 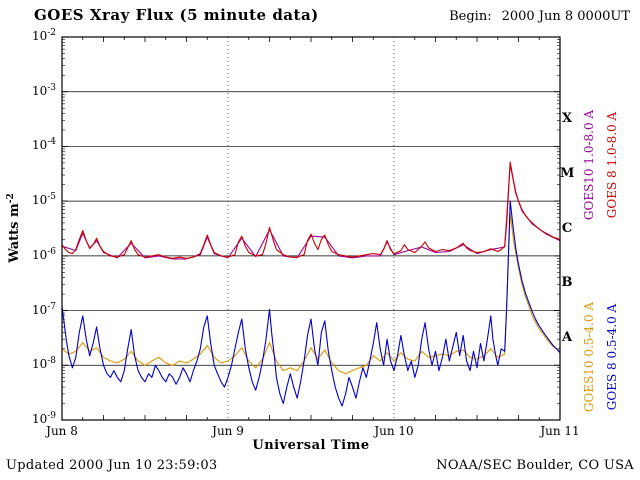 What do you see at coordinates (43, 90) in the screenshot?
I see `y-tick-label: 10⁻³` at bounding box center [43, 90].